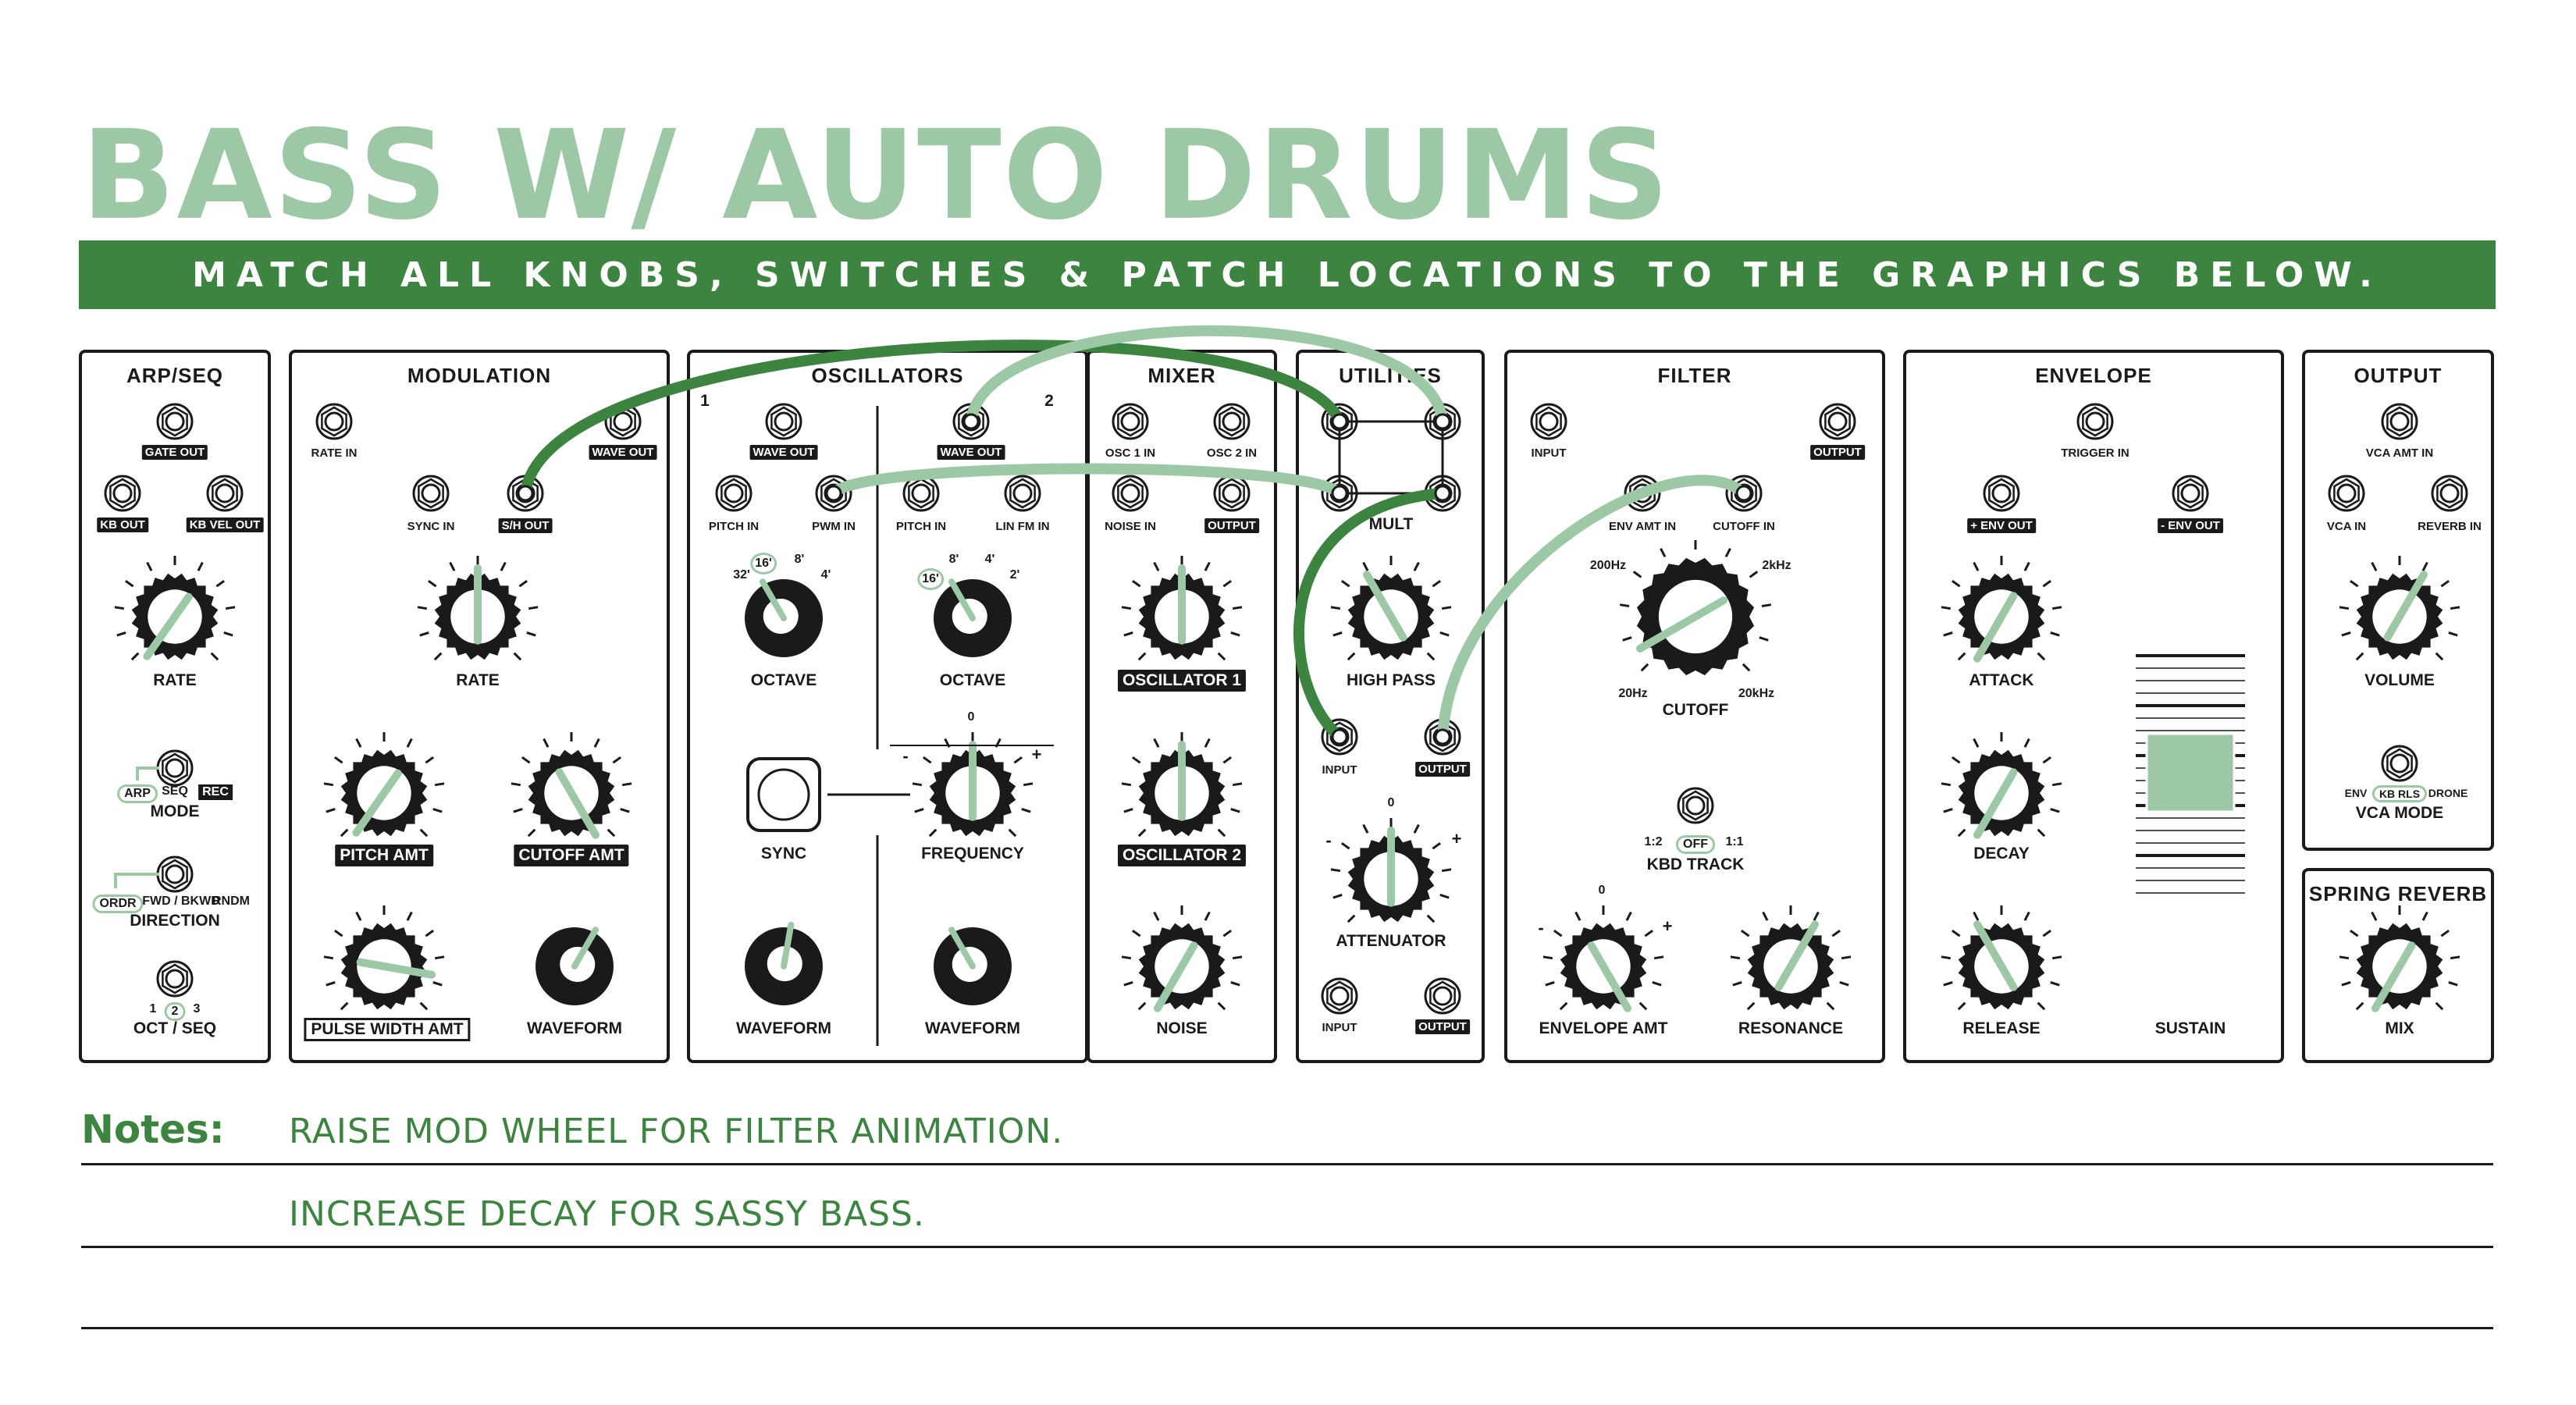 The width and height of the screenshot is (2576, 1405). Describe the element at coordinates (571, 786) in the screenshot. I see `cutoff-amt-knob` at that location.